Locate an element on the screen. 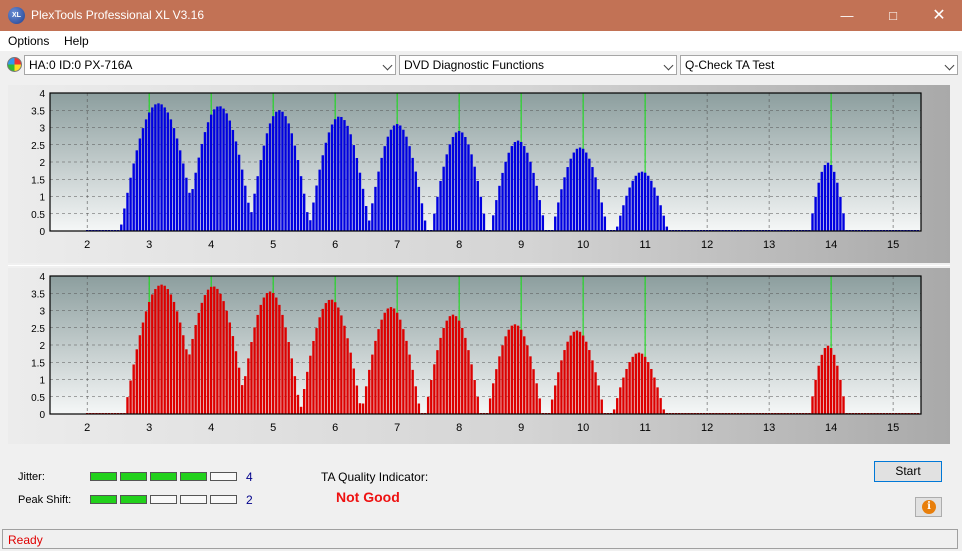 This screenshot has height=551, width=962. drive-select: HA:0 ID:0 PX-716A is located at coordinates (210, 65).